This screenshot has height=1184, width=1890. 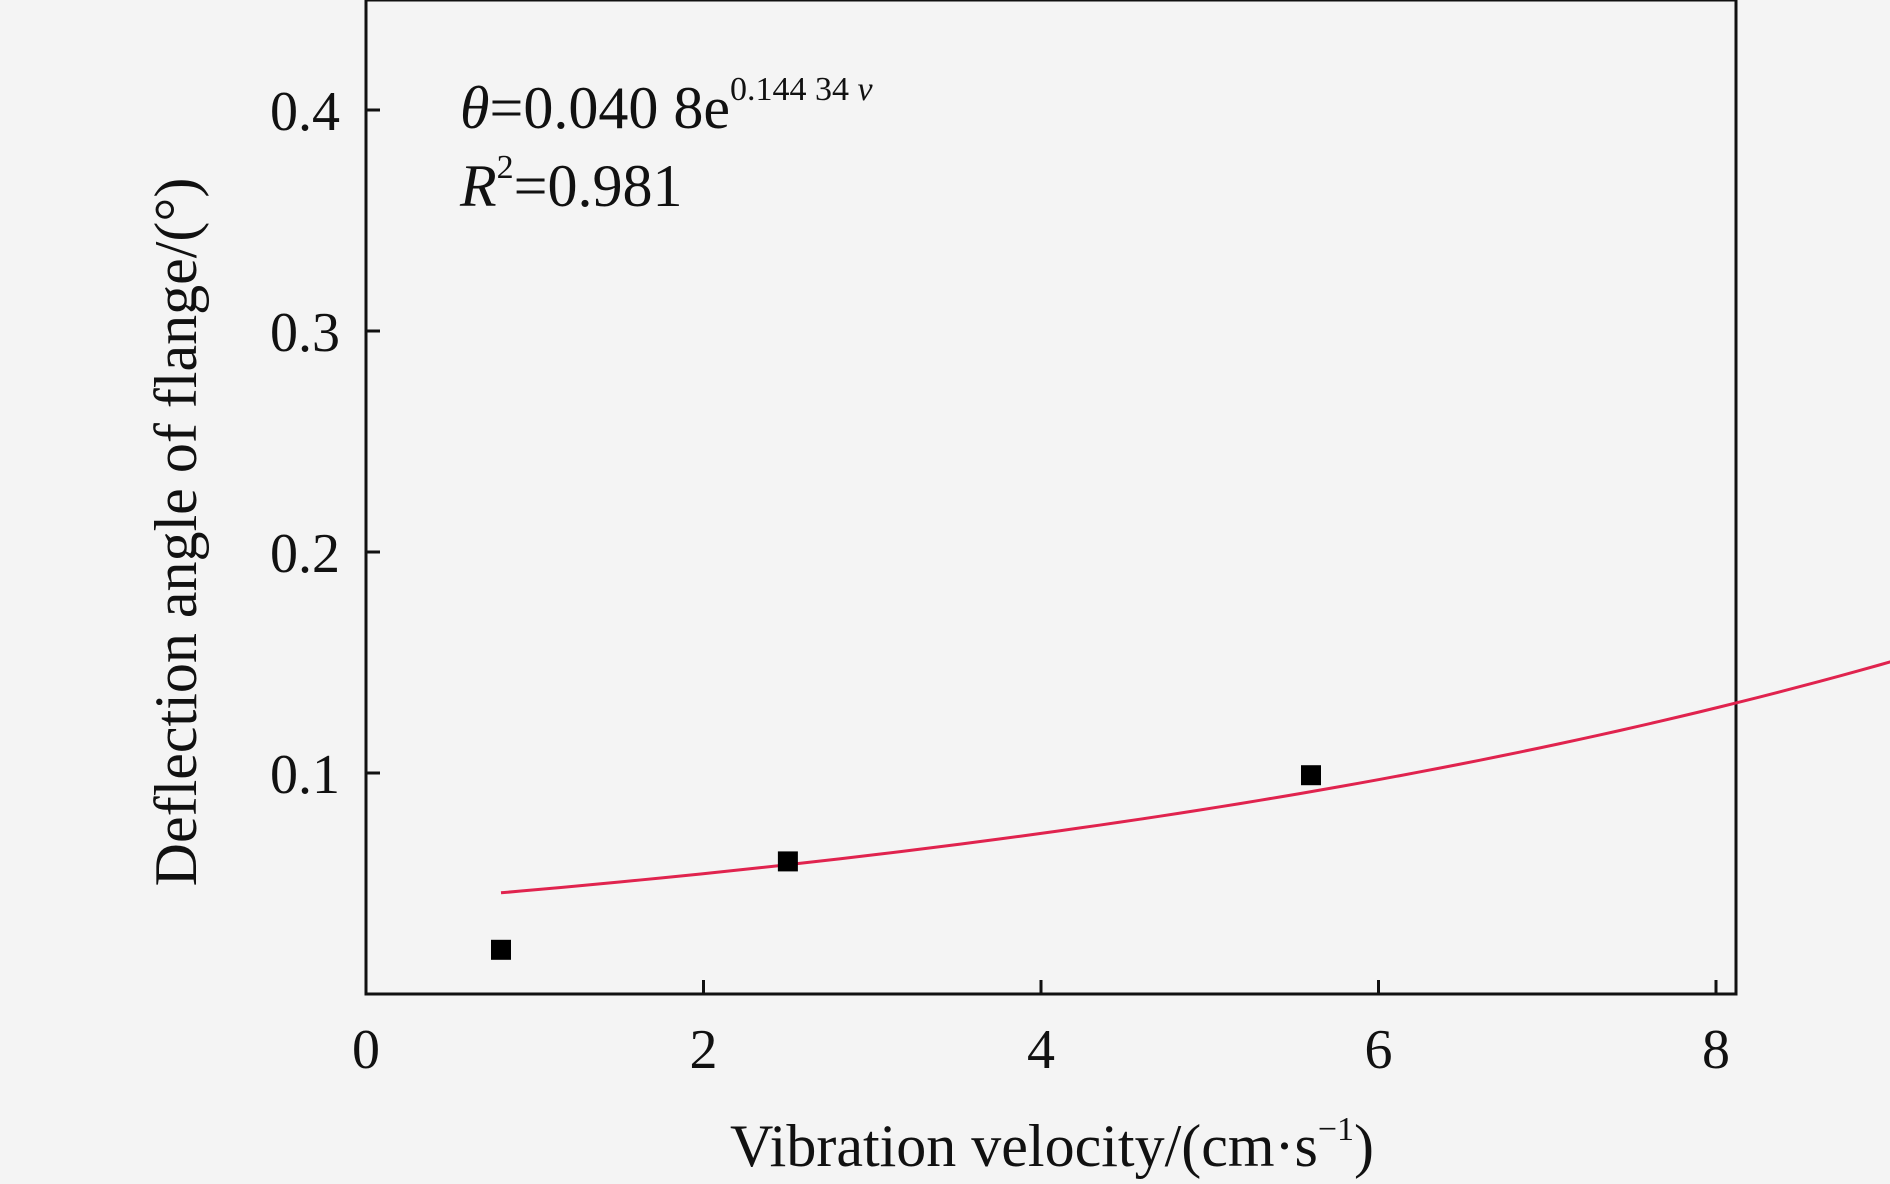 I want to click on y-axis-title: Deflection angle of flange/(°), so click(x=176, y=532).